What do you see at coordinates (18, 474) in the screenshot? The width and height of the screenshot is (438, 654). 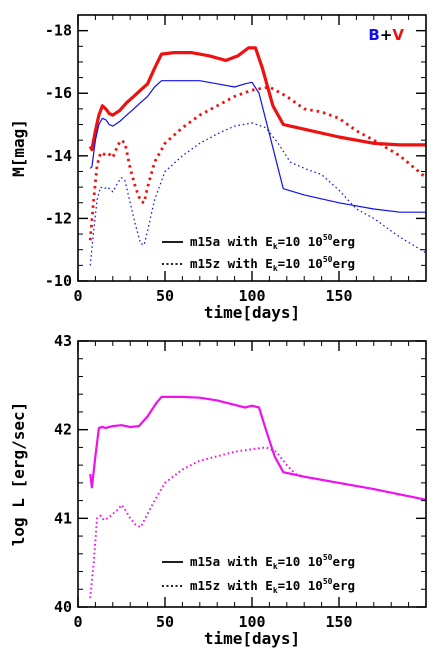 I see `panel-bottom-ylabel: log L [erg/sec]` at bounding box center [18, 474].